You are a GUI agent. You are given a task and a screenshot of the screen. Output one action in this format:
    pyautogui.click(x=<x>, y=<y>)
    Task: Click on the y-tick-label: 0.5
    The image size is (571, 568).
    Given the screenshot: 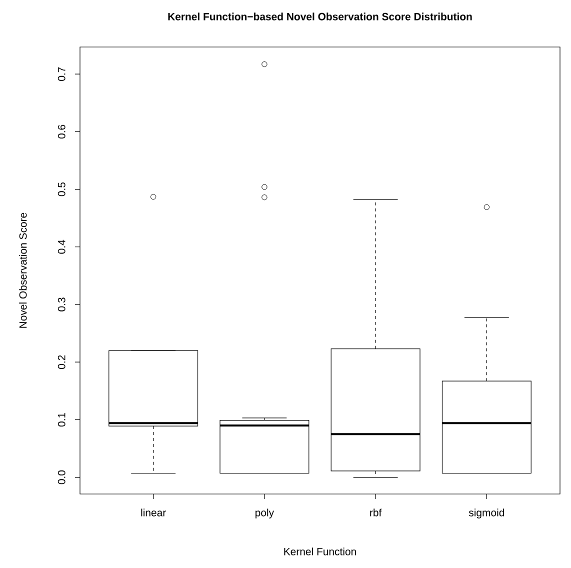 What is the action you would take?
    pyautogui.click(x=62, y=189)
    